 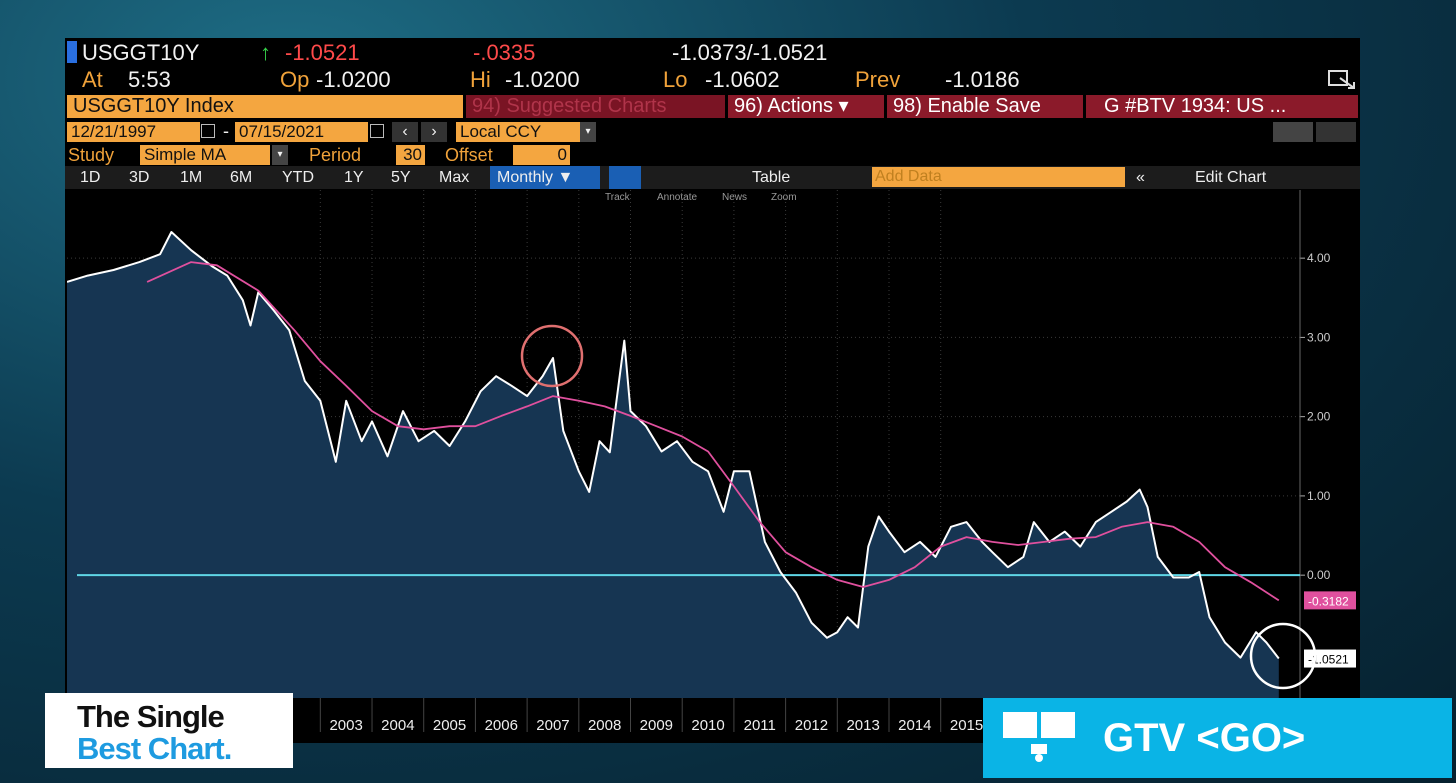 What do you see at coordinates (449, 725) in the screenshot?
I see `x-tick-label: 2005` at bounding box center [449, 725].